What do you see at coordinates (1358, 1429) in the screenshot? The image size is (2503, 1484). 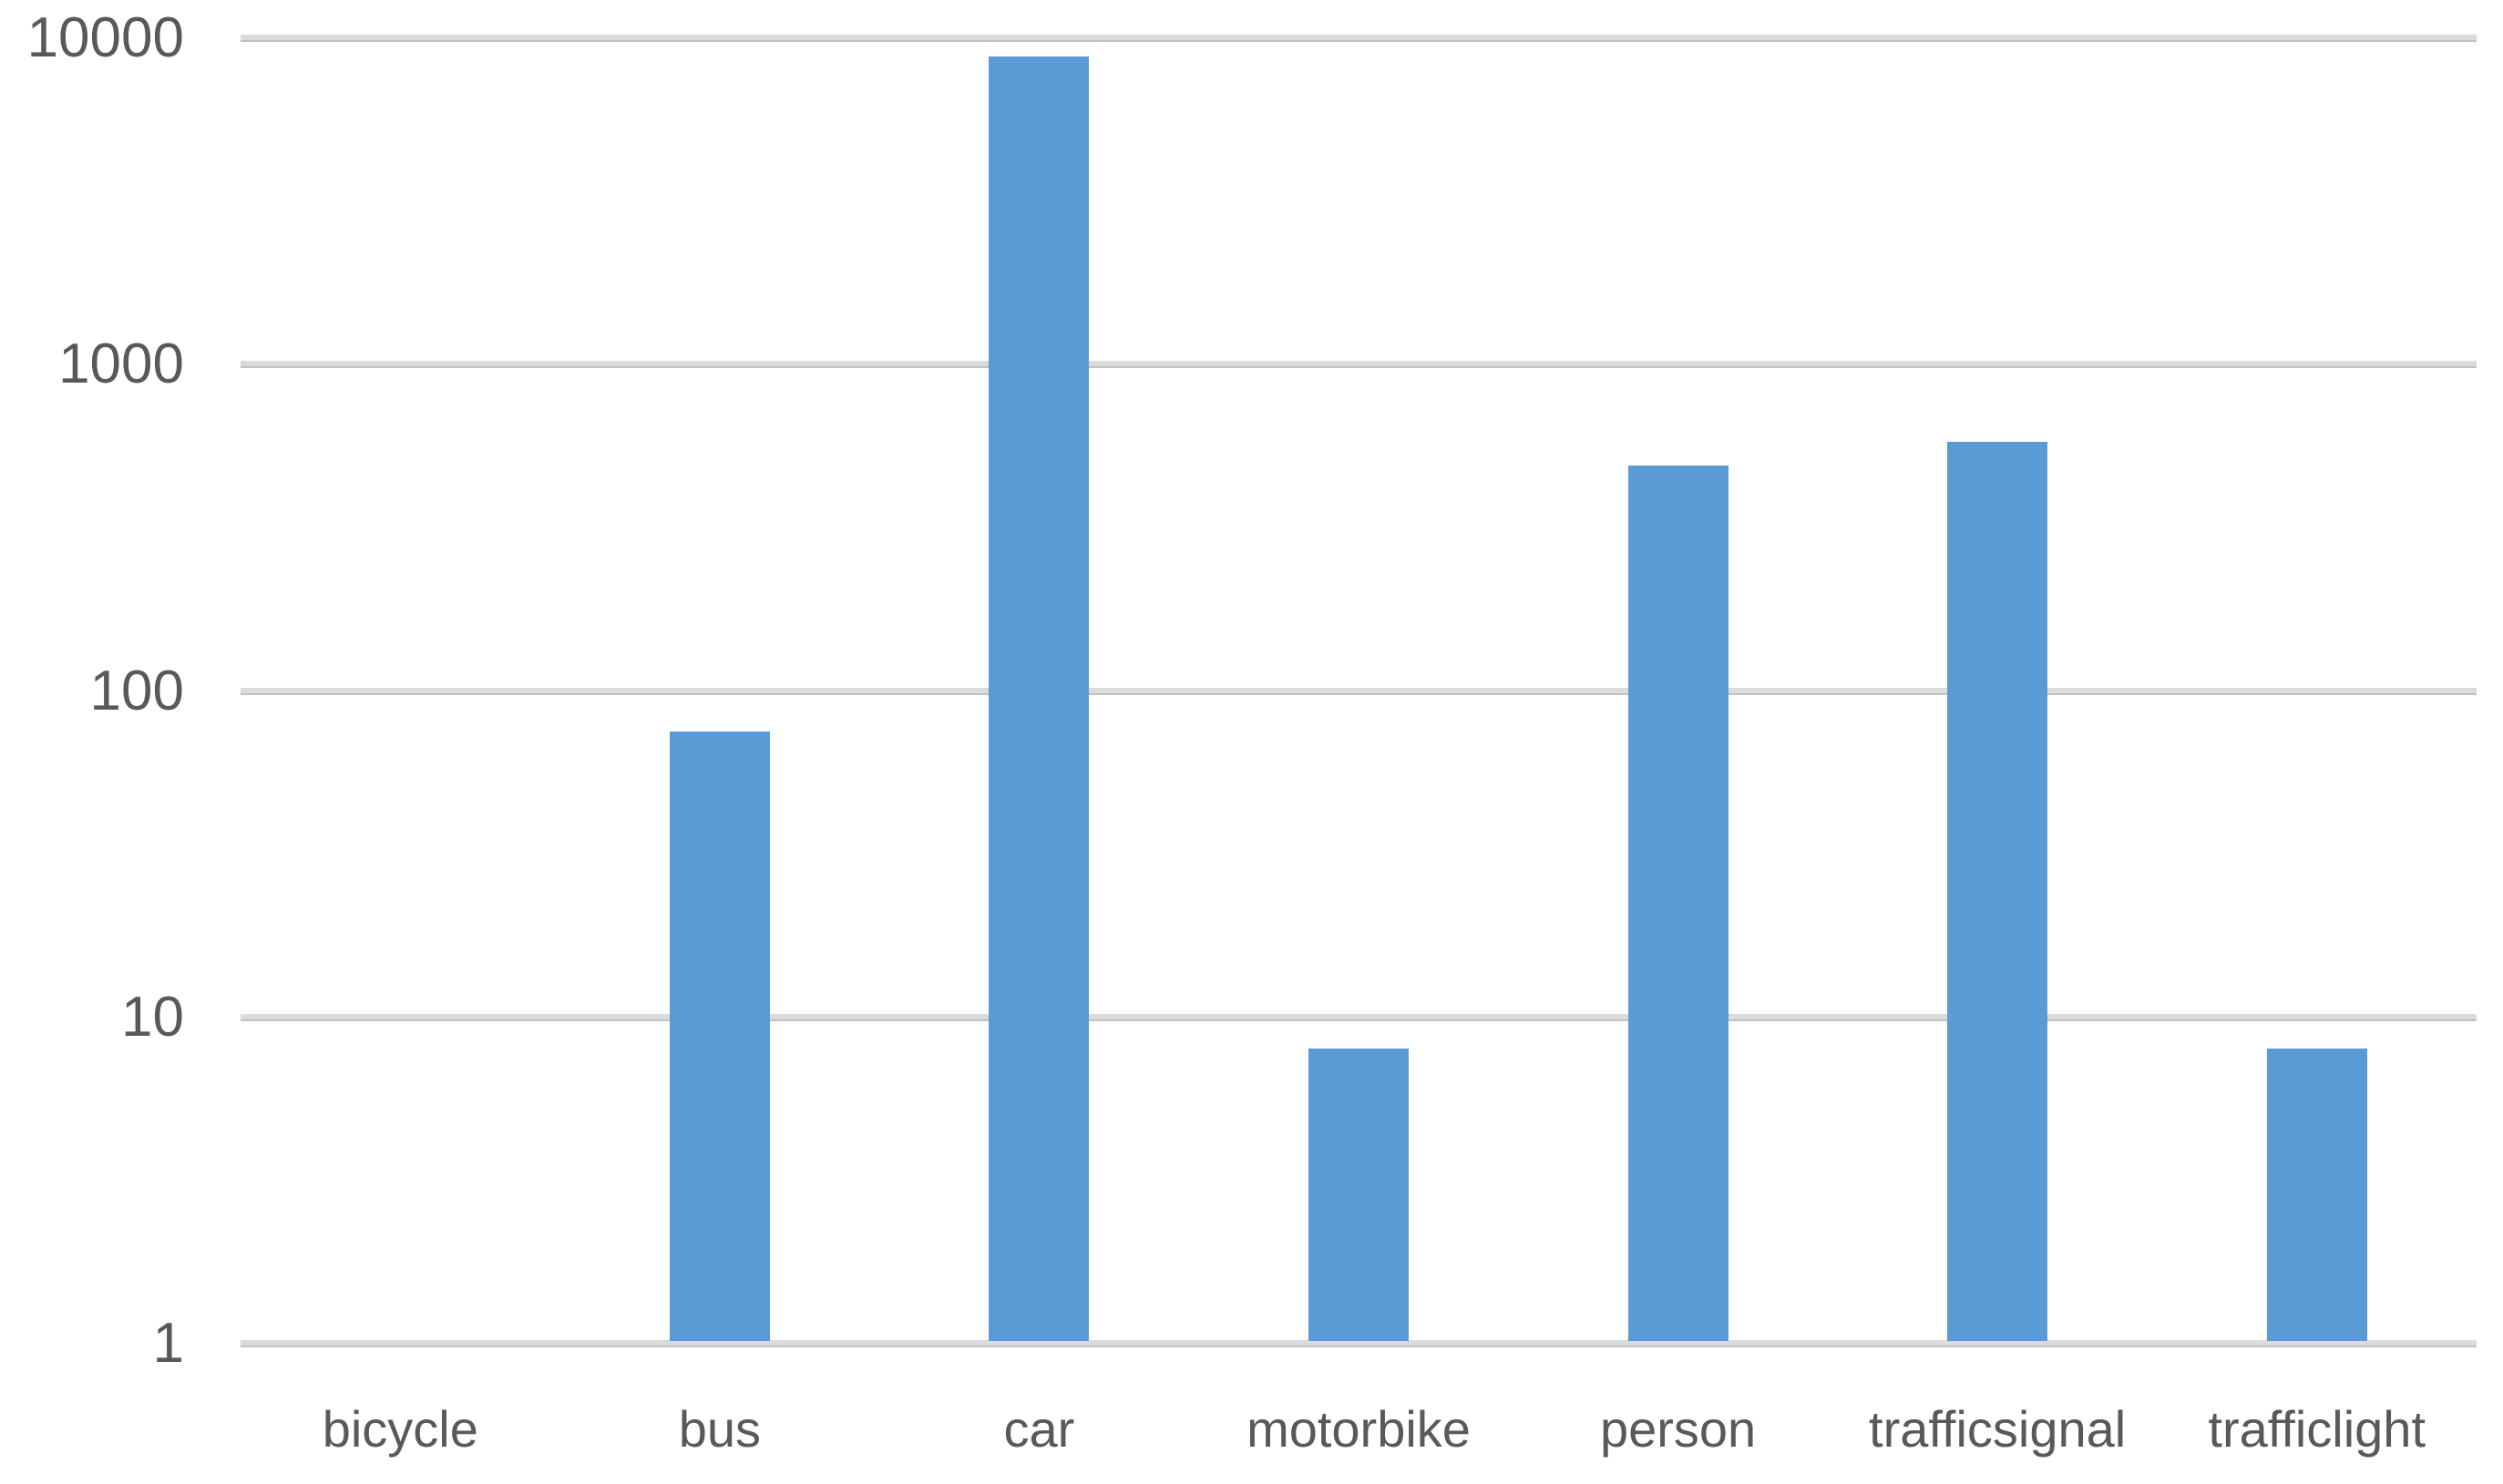 I see `x-axis-category-label-motorbike: motorbike` at bounding box center [1358, 1429].